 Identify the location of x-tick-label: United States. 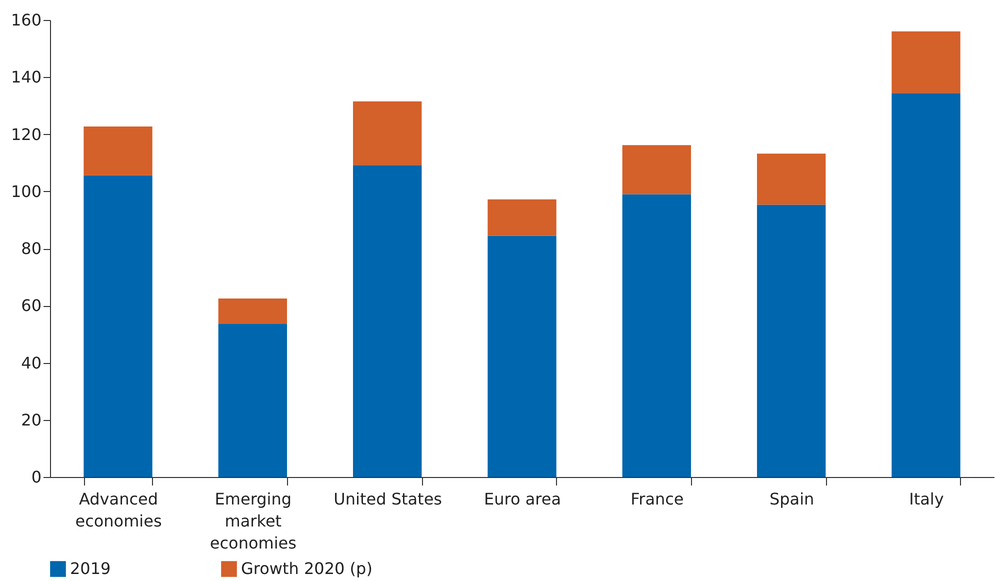
(388, 499).